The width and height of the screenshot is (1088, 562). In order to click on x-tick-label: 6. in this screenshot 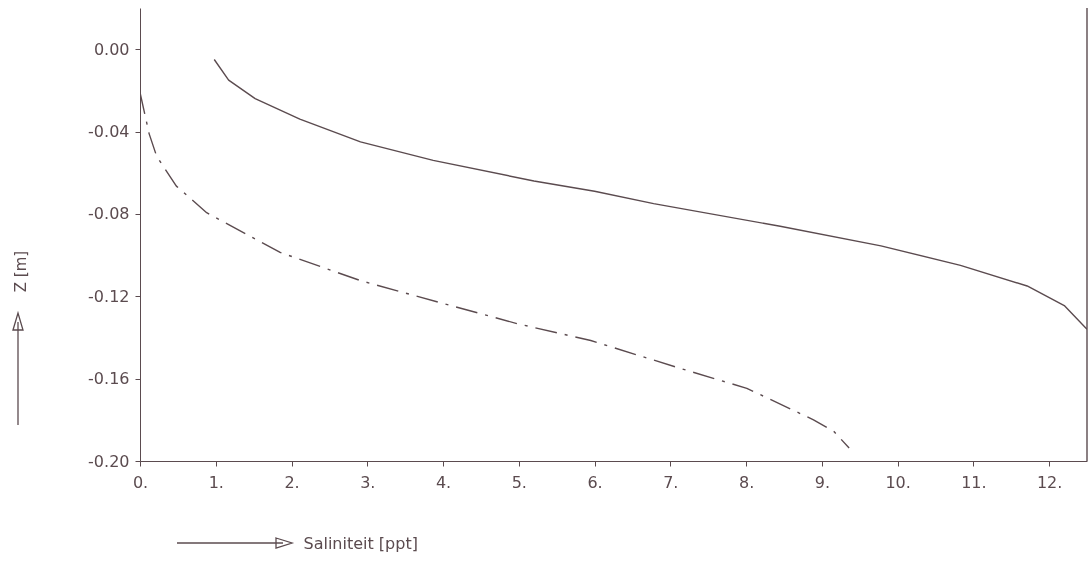, I will do `click(595, 482)`.